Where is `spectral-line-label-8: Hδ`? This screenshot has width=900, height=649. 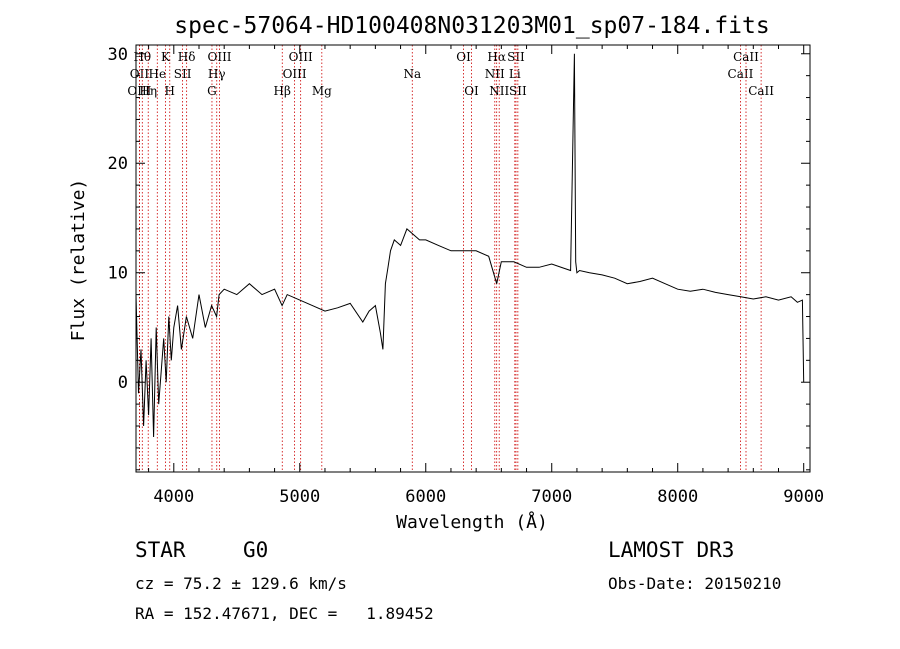
spectral-line-label-8: Hδ is located at coordinates (187, 57).